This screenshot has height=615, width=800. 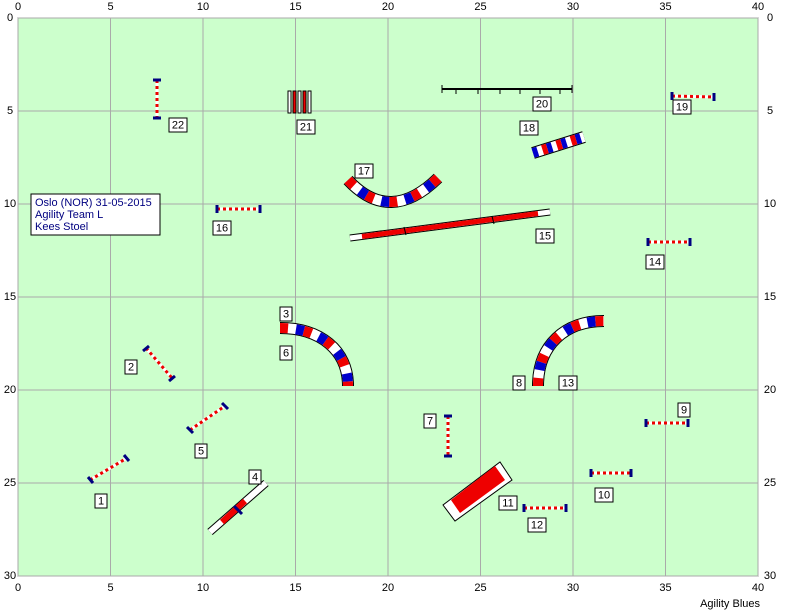 What do you see at coordinates (61, 227) in the screenshot?
I see `info-line: Kees Stoel` at bounding box center [61, 227].